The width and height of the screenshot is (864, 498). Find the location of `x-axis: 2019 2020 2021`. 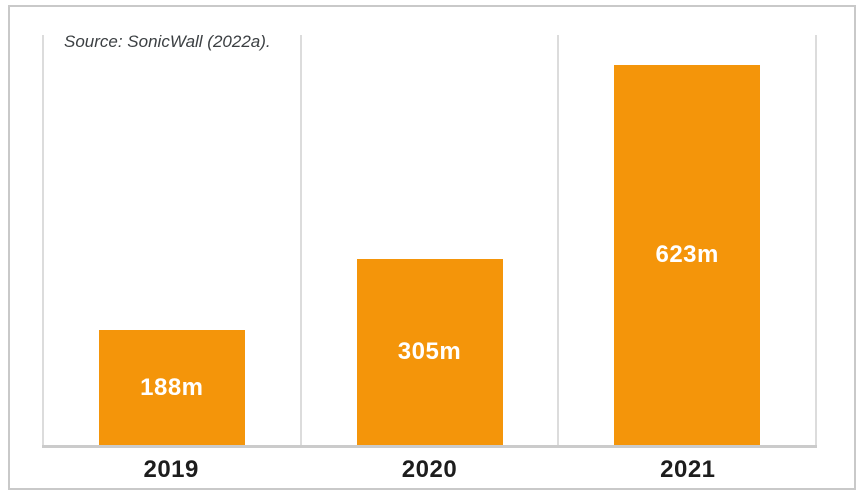

x-axis: 2019 2020 2021 is located at coordinates (429, 470).